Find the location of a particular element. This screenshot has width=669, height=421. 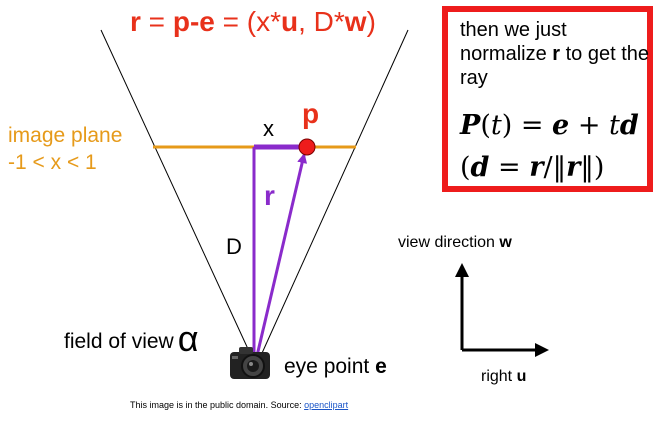

f2-eq: = is located at coordinates (509, 167).